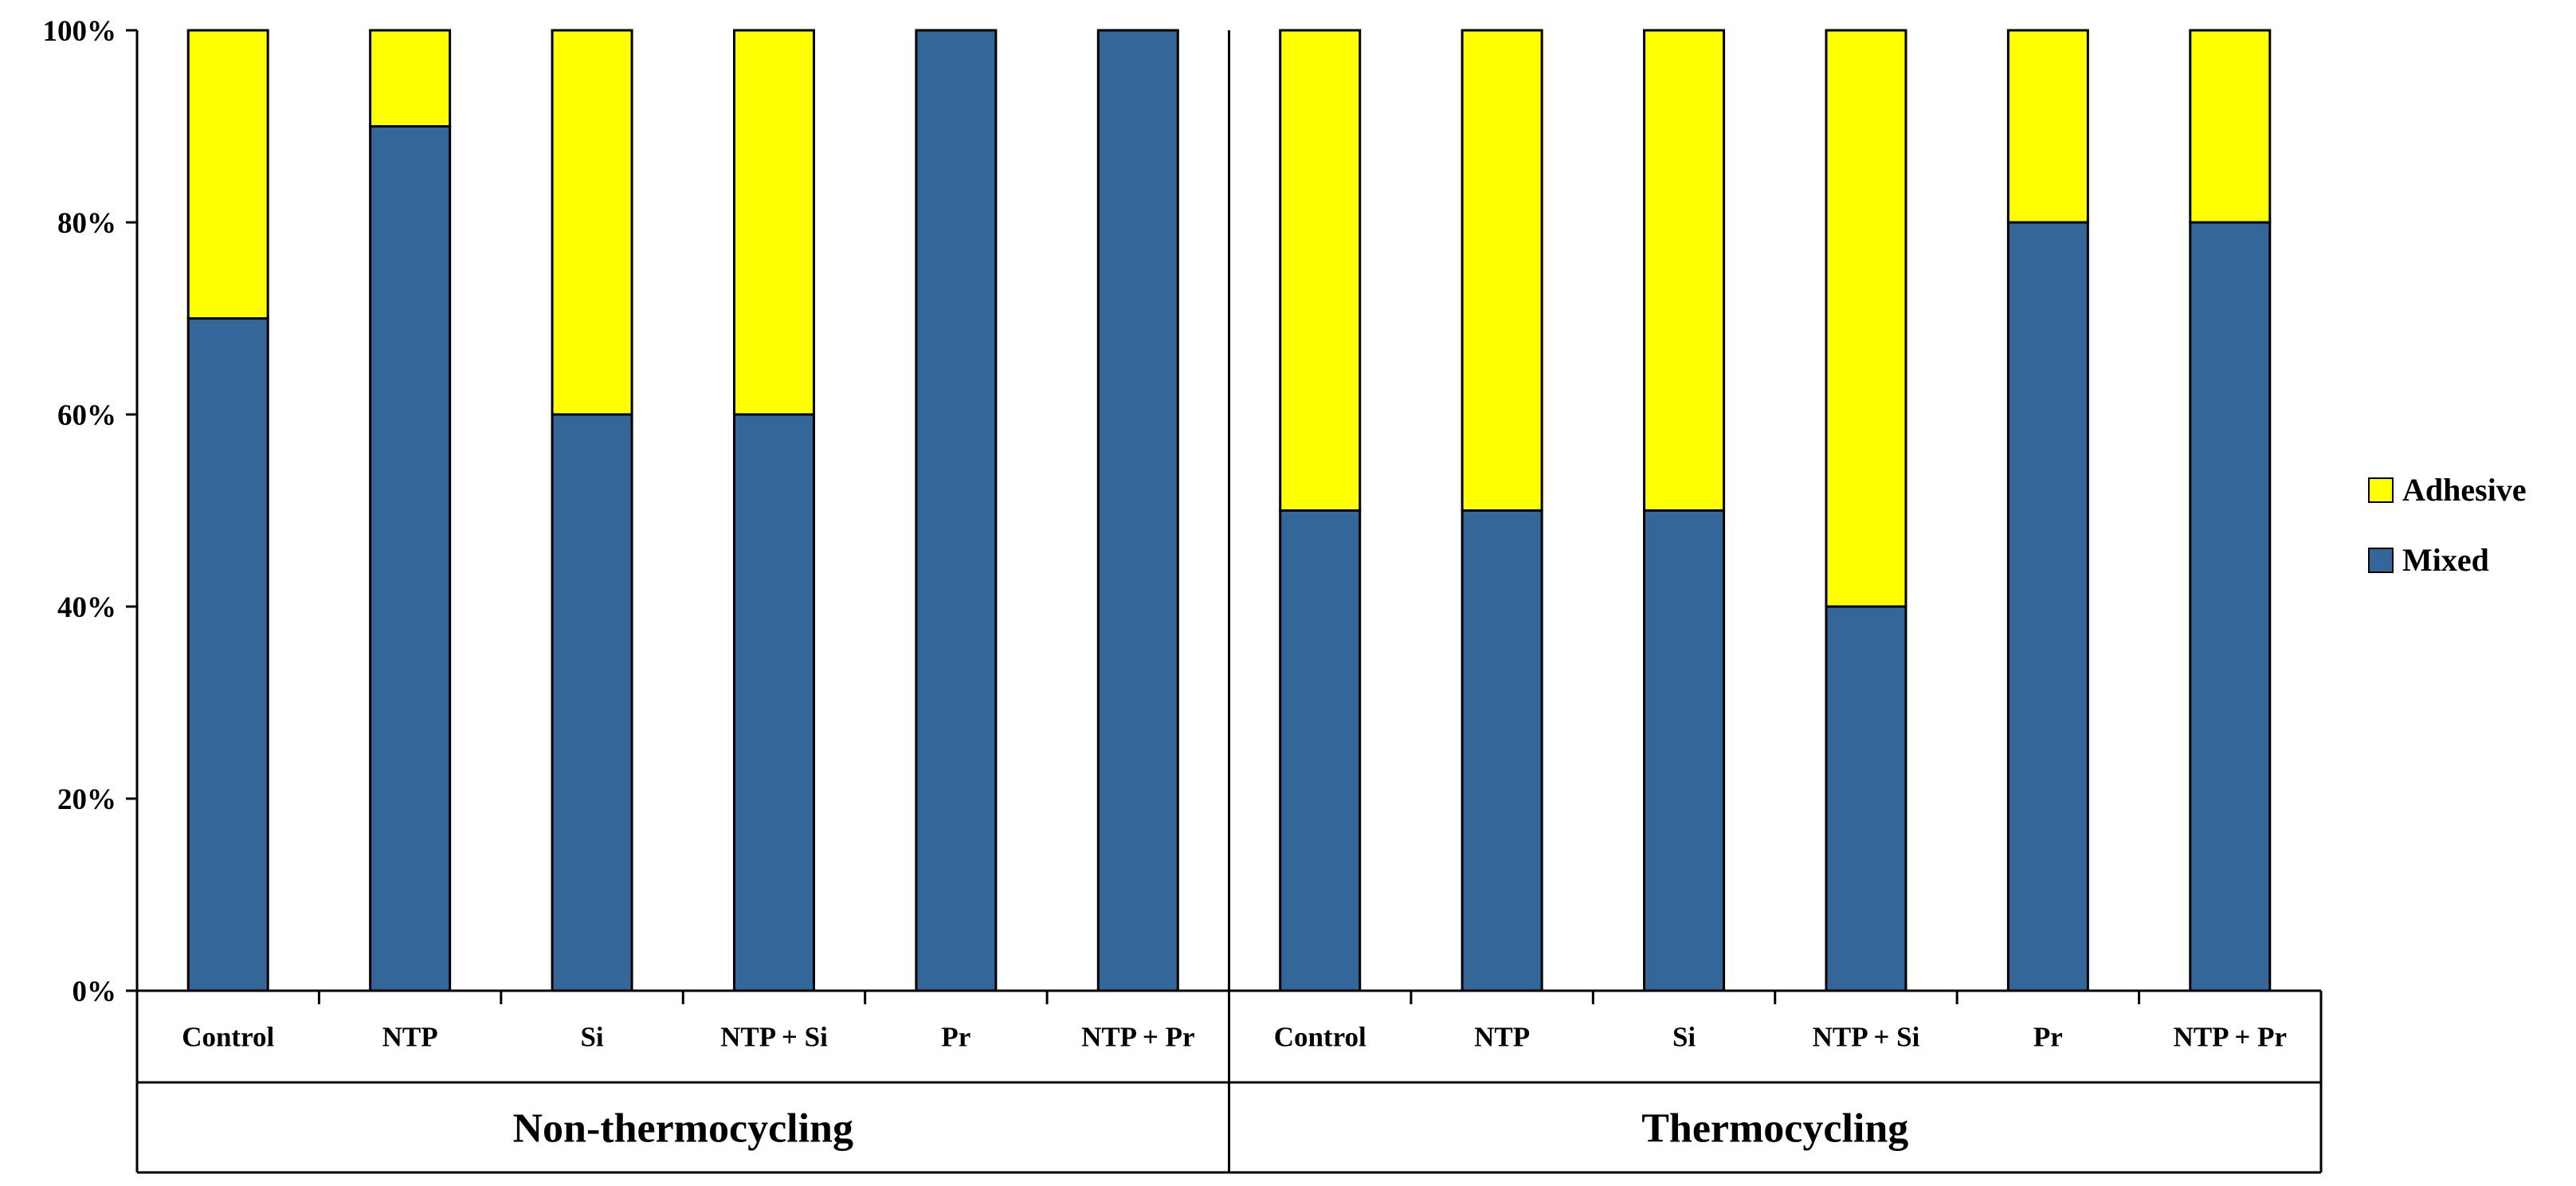 The image size is (2576, 1186). I want to click on y-tick-label: 0%, so click(95, 992).